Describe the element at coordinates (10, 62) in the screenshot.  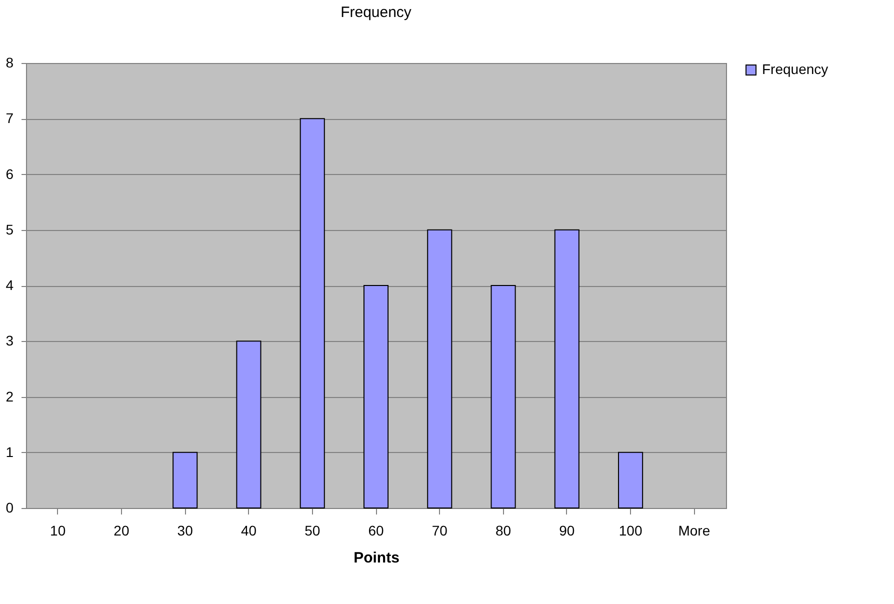
I see `y-tick-label: 8` at that location.